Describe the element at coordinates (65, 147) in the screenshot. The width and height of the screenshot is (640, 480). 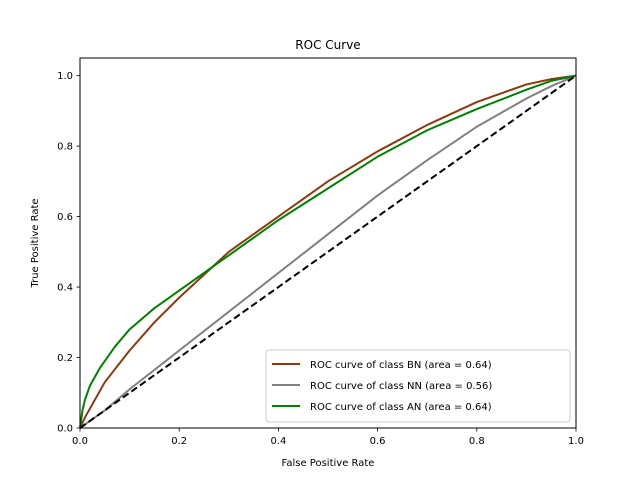
I see `y-tick-label: 0.8` at that location.